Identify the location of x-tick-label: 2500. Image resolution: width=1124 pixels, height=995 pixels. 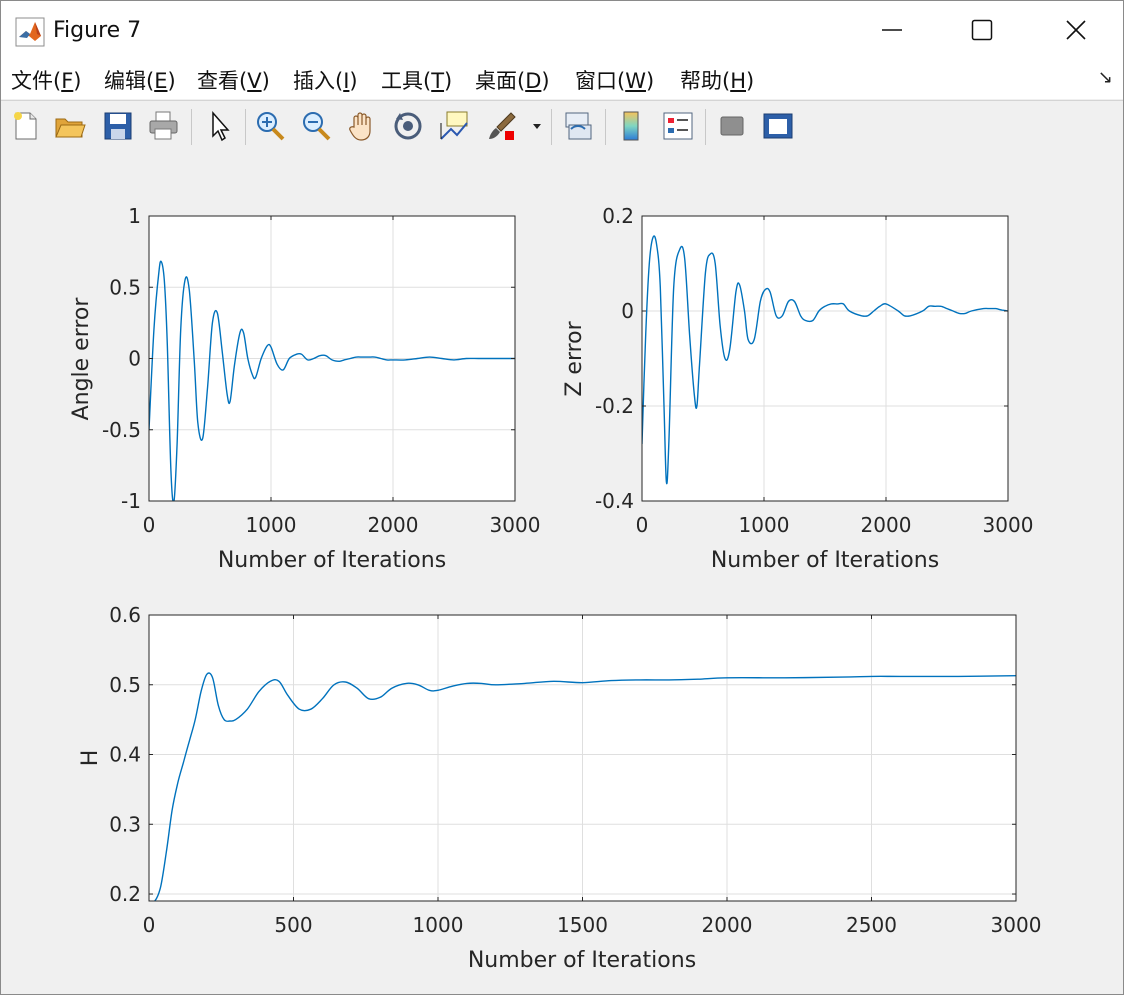
(871, 925).